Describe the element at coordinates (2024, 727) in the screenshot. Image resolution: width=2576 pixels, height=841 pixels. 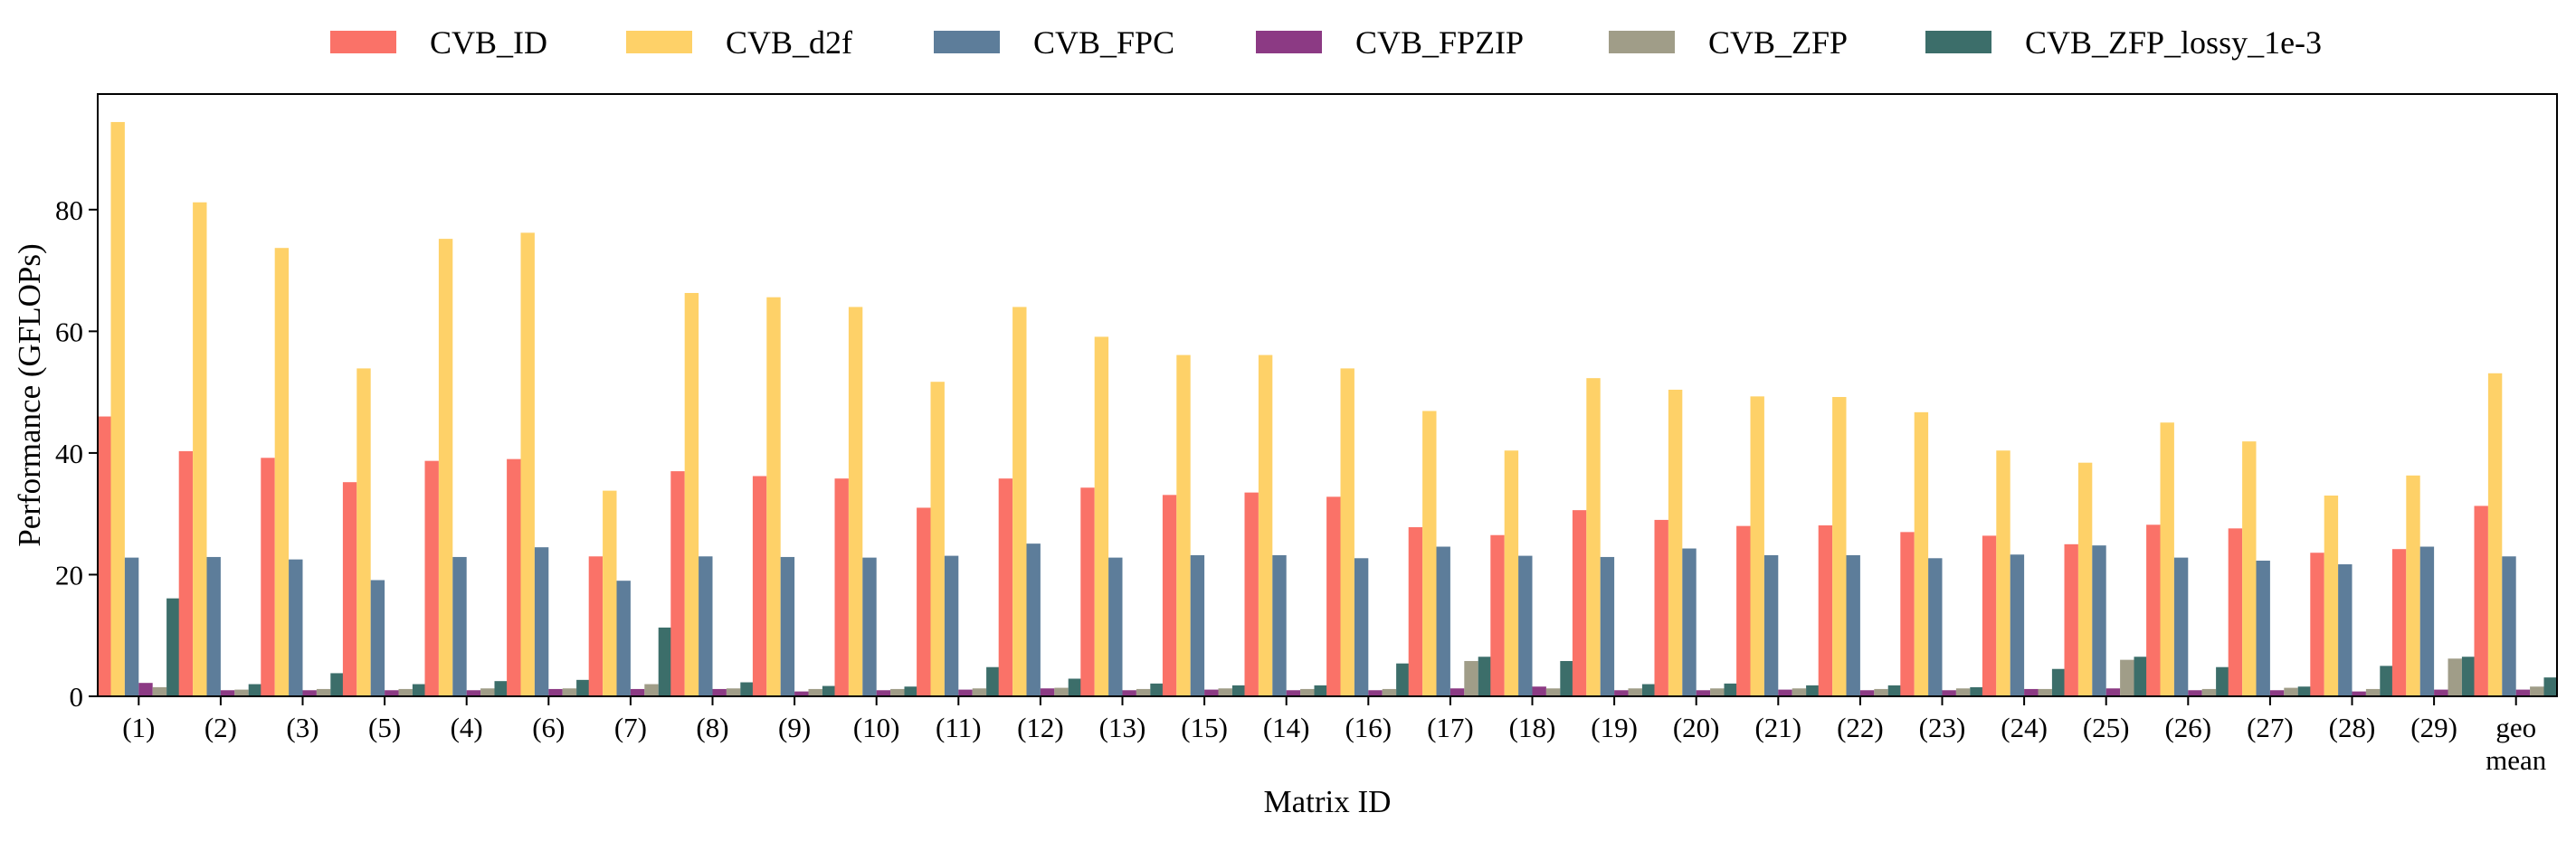
I see `x-tick-label: (24)` at that location.